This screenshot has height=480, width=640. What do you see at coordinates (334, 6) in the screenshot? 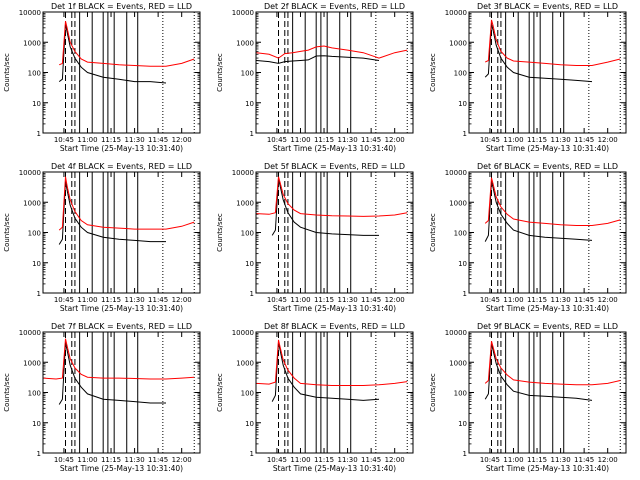
I see `panel-title: Det 2f BLACK = Events, RED = LLD` at bounding box center [334, 6].